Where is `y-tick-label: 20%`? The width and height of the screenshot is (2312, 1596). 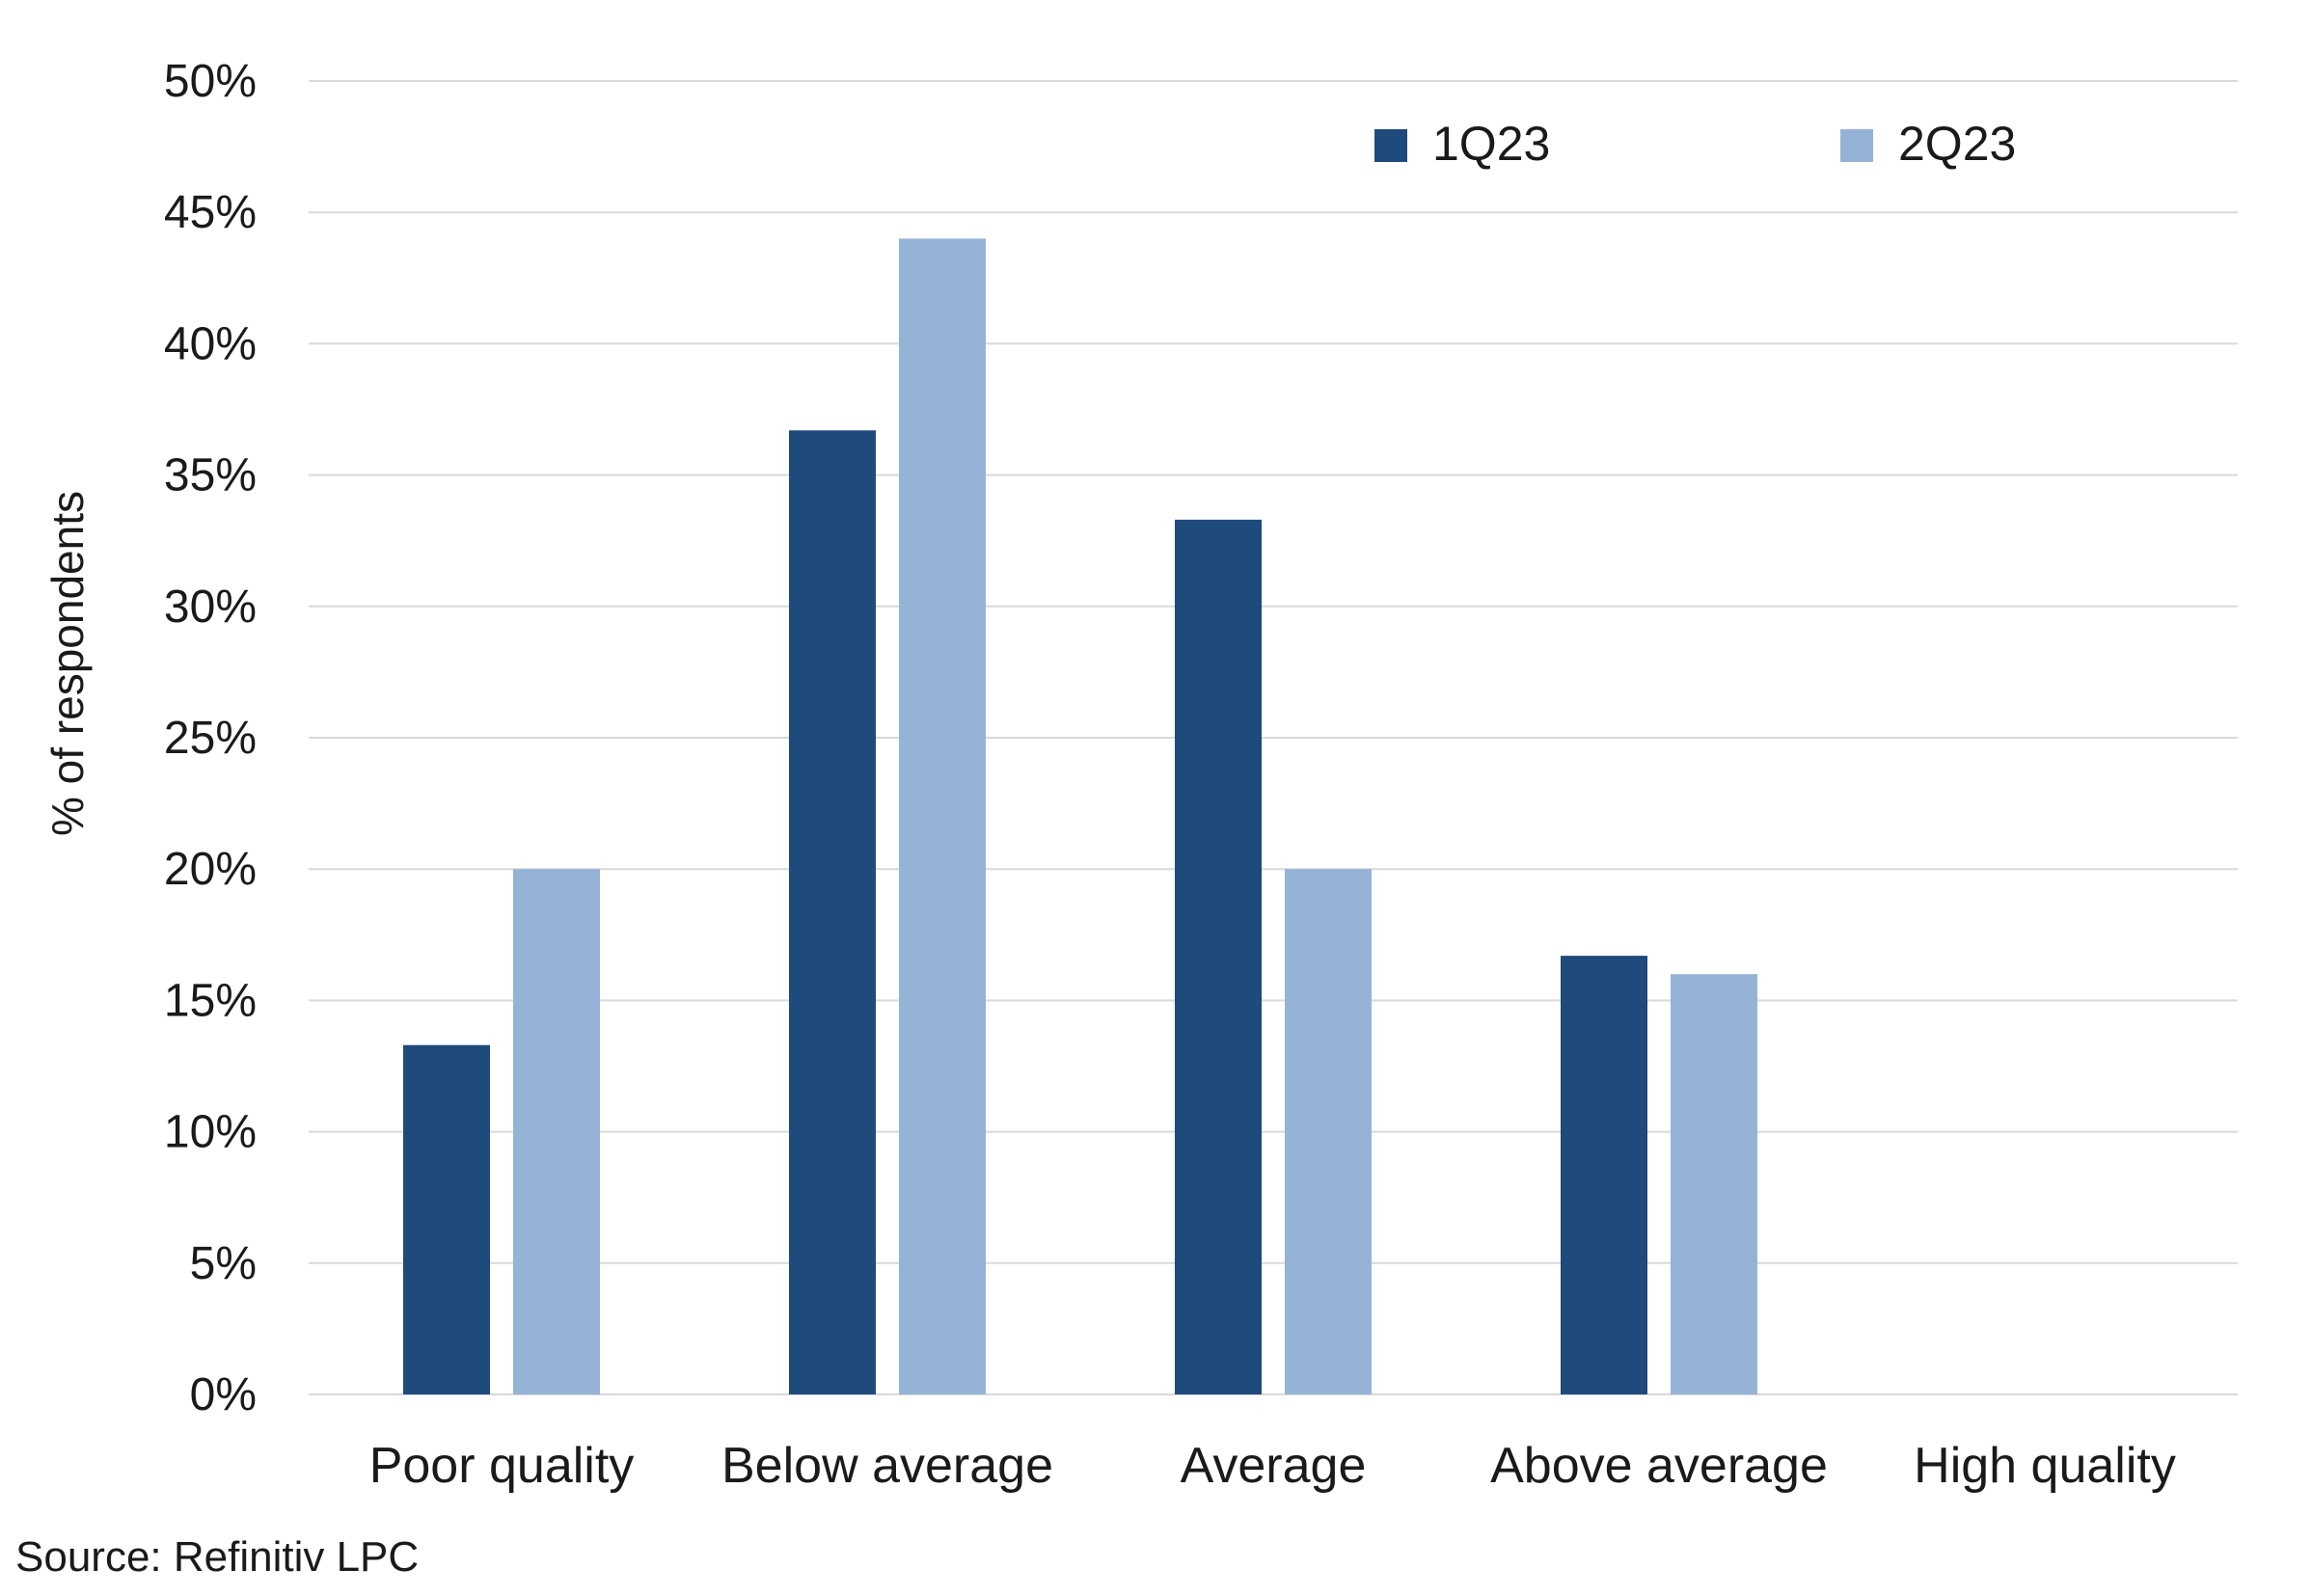
y-tick-label: 20% is located at coordinates (210, 870).